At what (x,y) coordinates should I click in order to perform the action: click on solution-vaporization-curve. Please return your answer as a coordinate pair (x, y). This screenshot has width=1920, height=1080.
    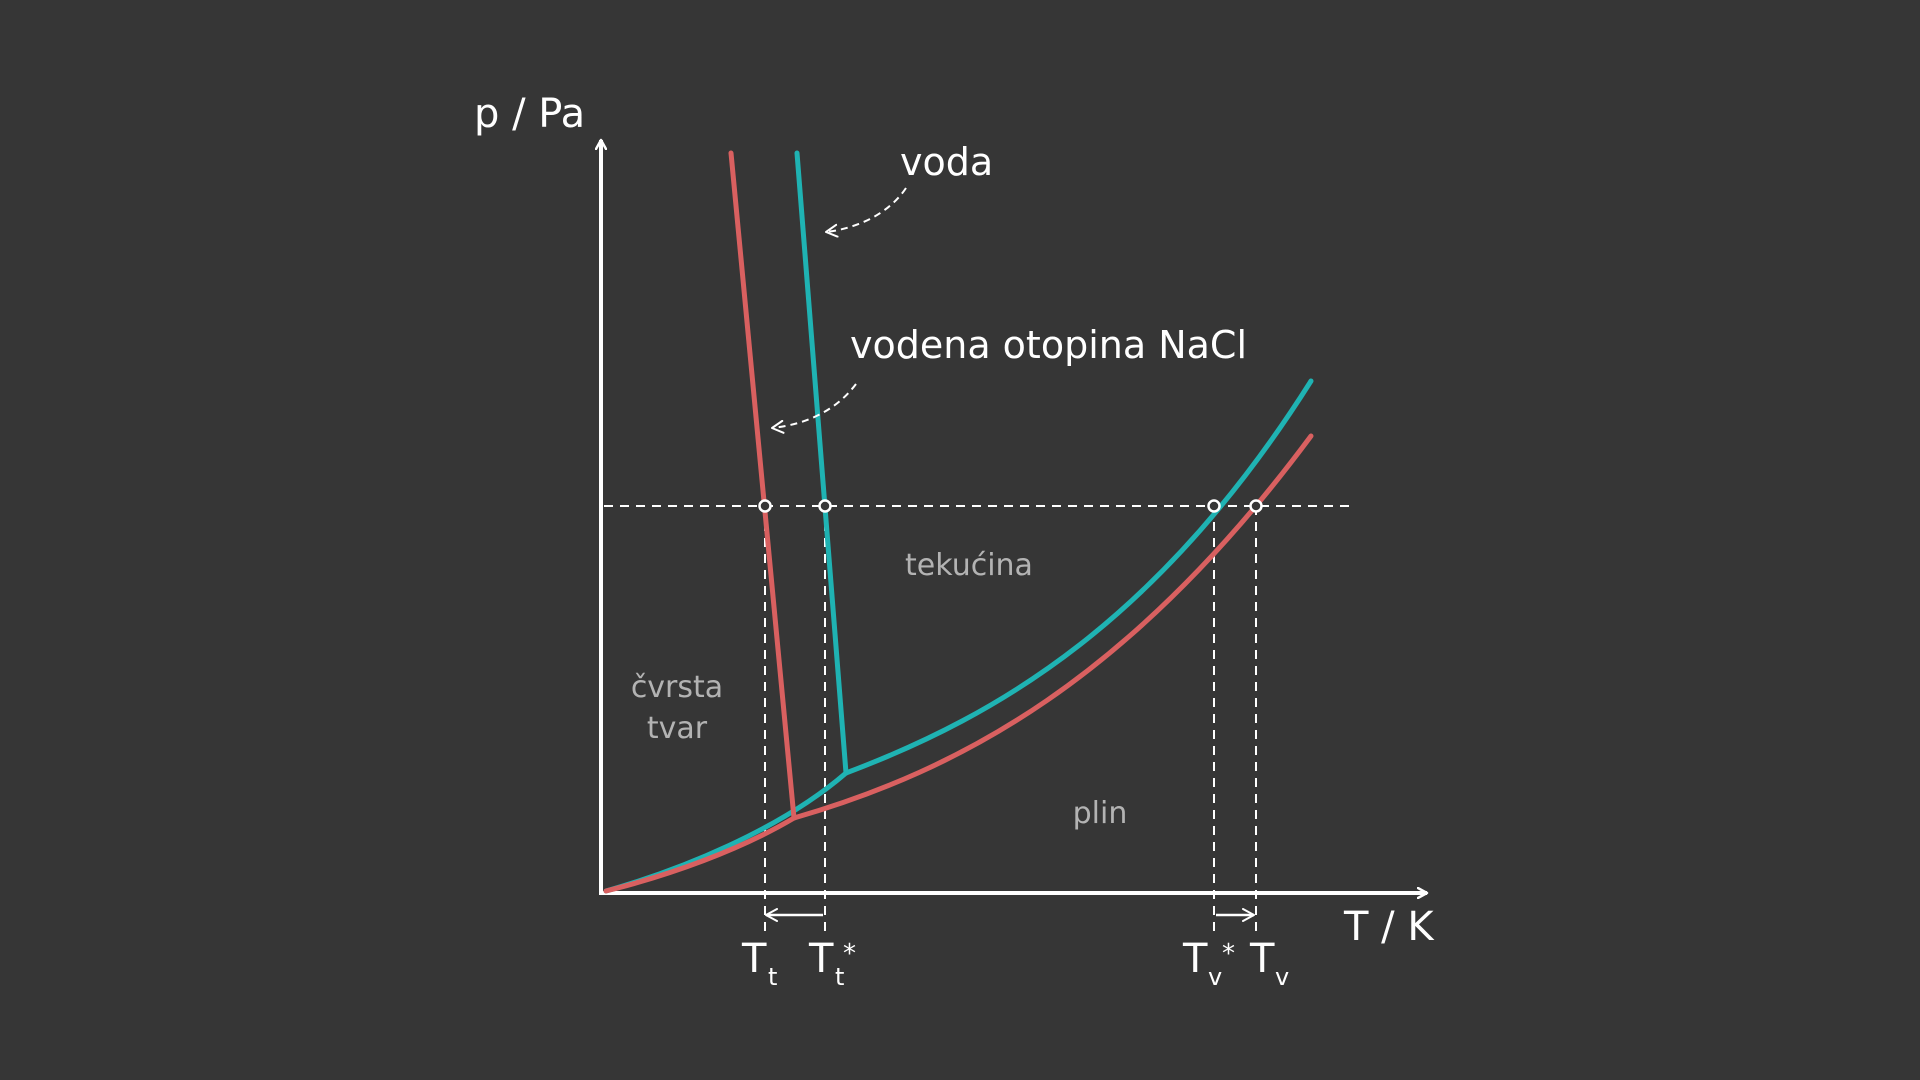
    Looking at the image, I should click on (1052, 627).